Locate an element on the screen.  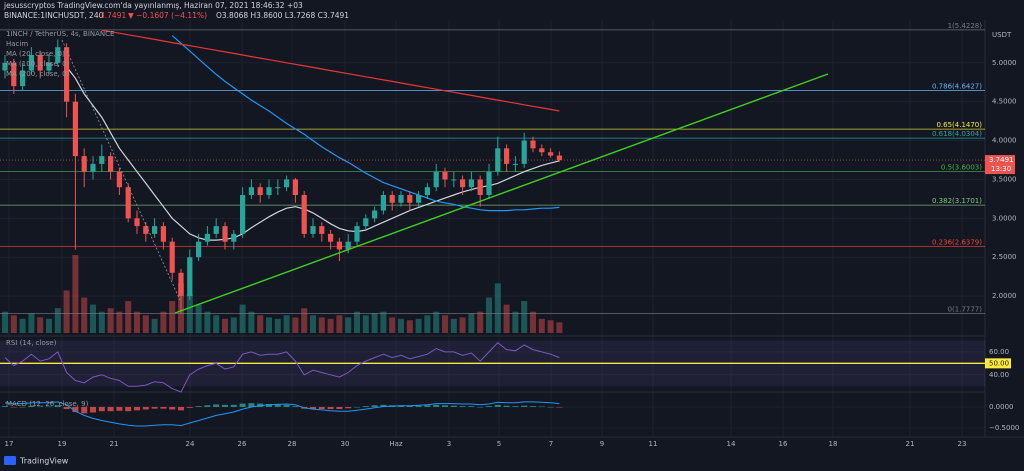
fib-label: 0(1.7777) is located at coordinates (965, 309).